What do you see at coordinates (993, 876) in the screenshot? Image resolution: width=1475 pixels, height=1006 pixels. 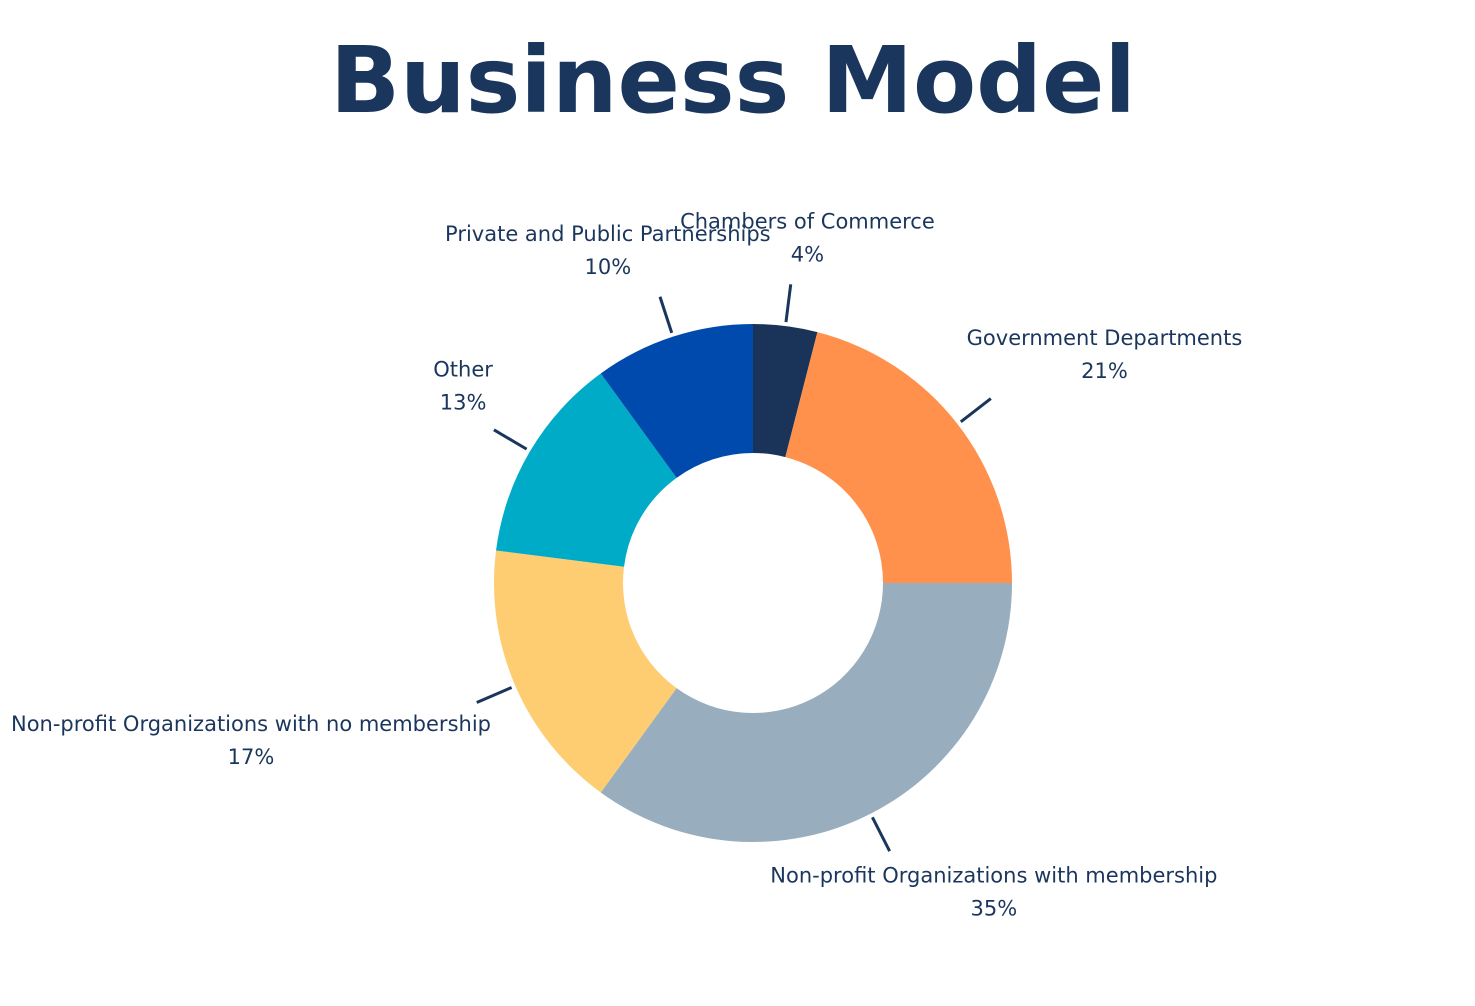 I see `category-label: Non-profit Organizations with membership` at bounding box center [993, 876].